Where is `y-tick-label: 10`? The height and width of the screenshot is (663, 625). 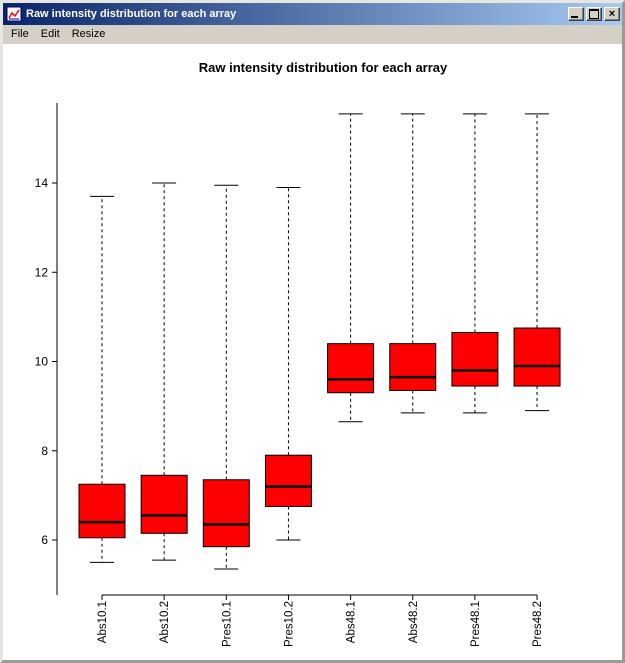 y-tick-label: 10 is located at coordinates (42, 362).